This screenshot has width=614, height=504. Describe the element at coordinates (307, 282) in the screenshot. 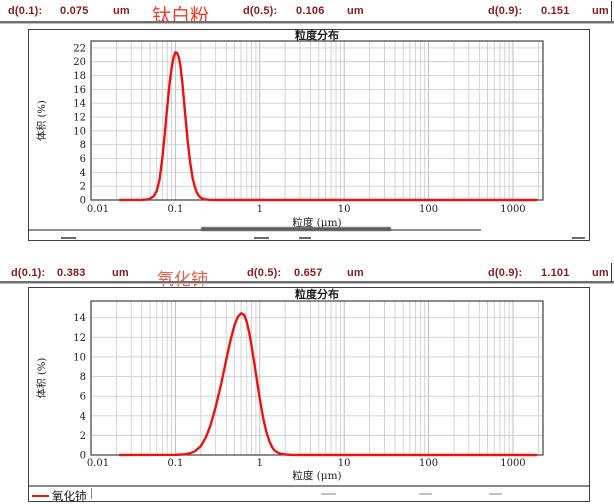

I see `header-rule-bottom` at that location.